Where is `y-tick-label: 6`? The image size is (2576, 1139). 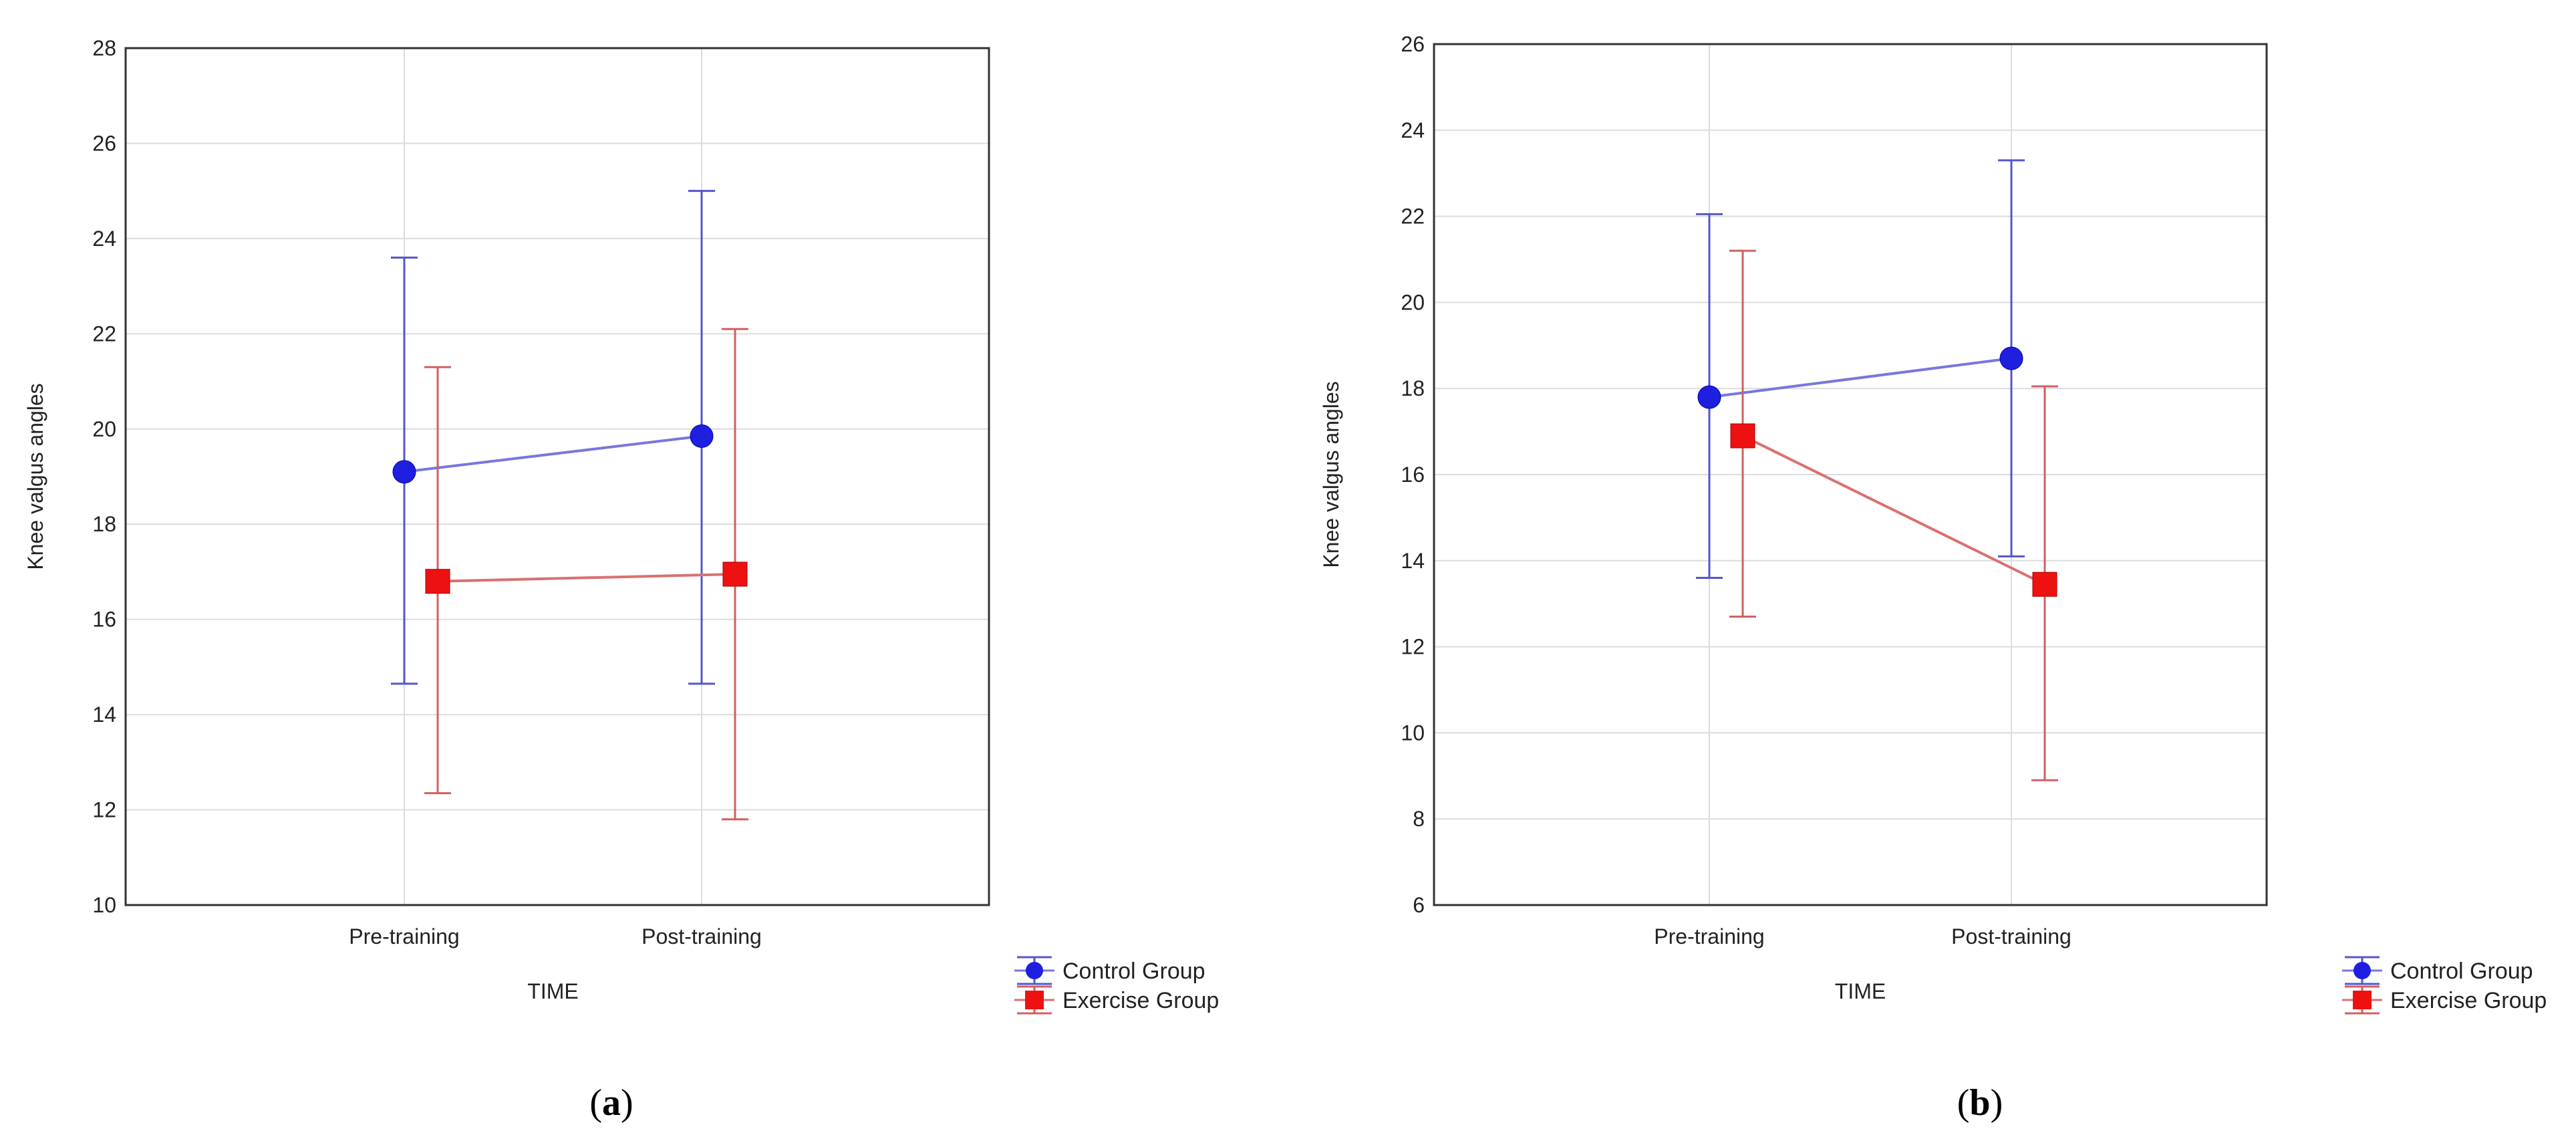 y-tick-label: 6 is located at coordinates (1419, 905).